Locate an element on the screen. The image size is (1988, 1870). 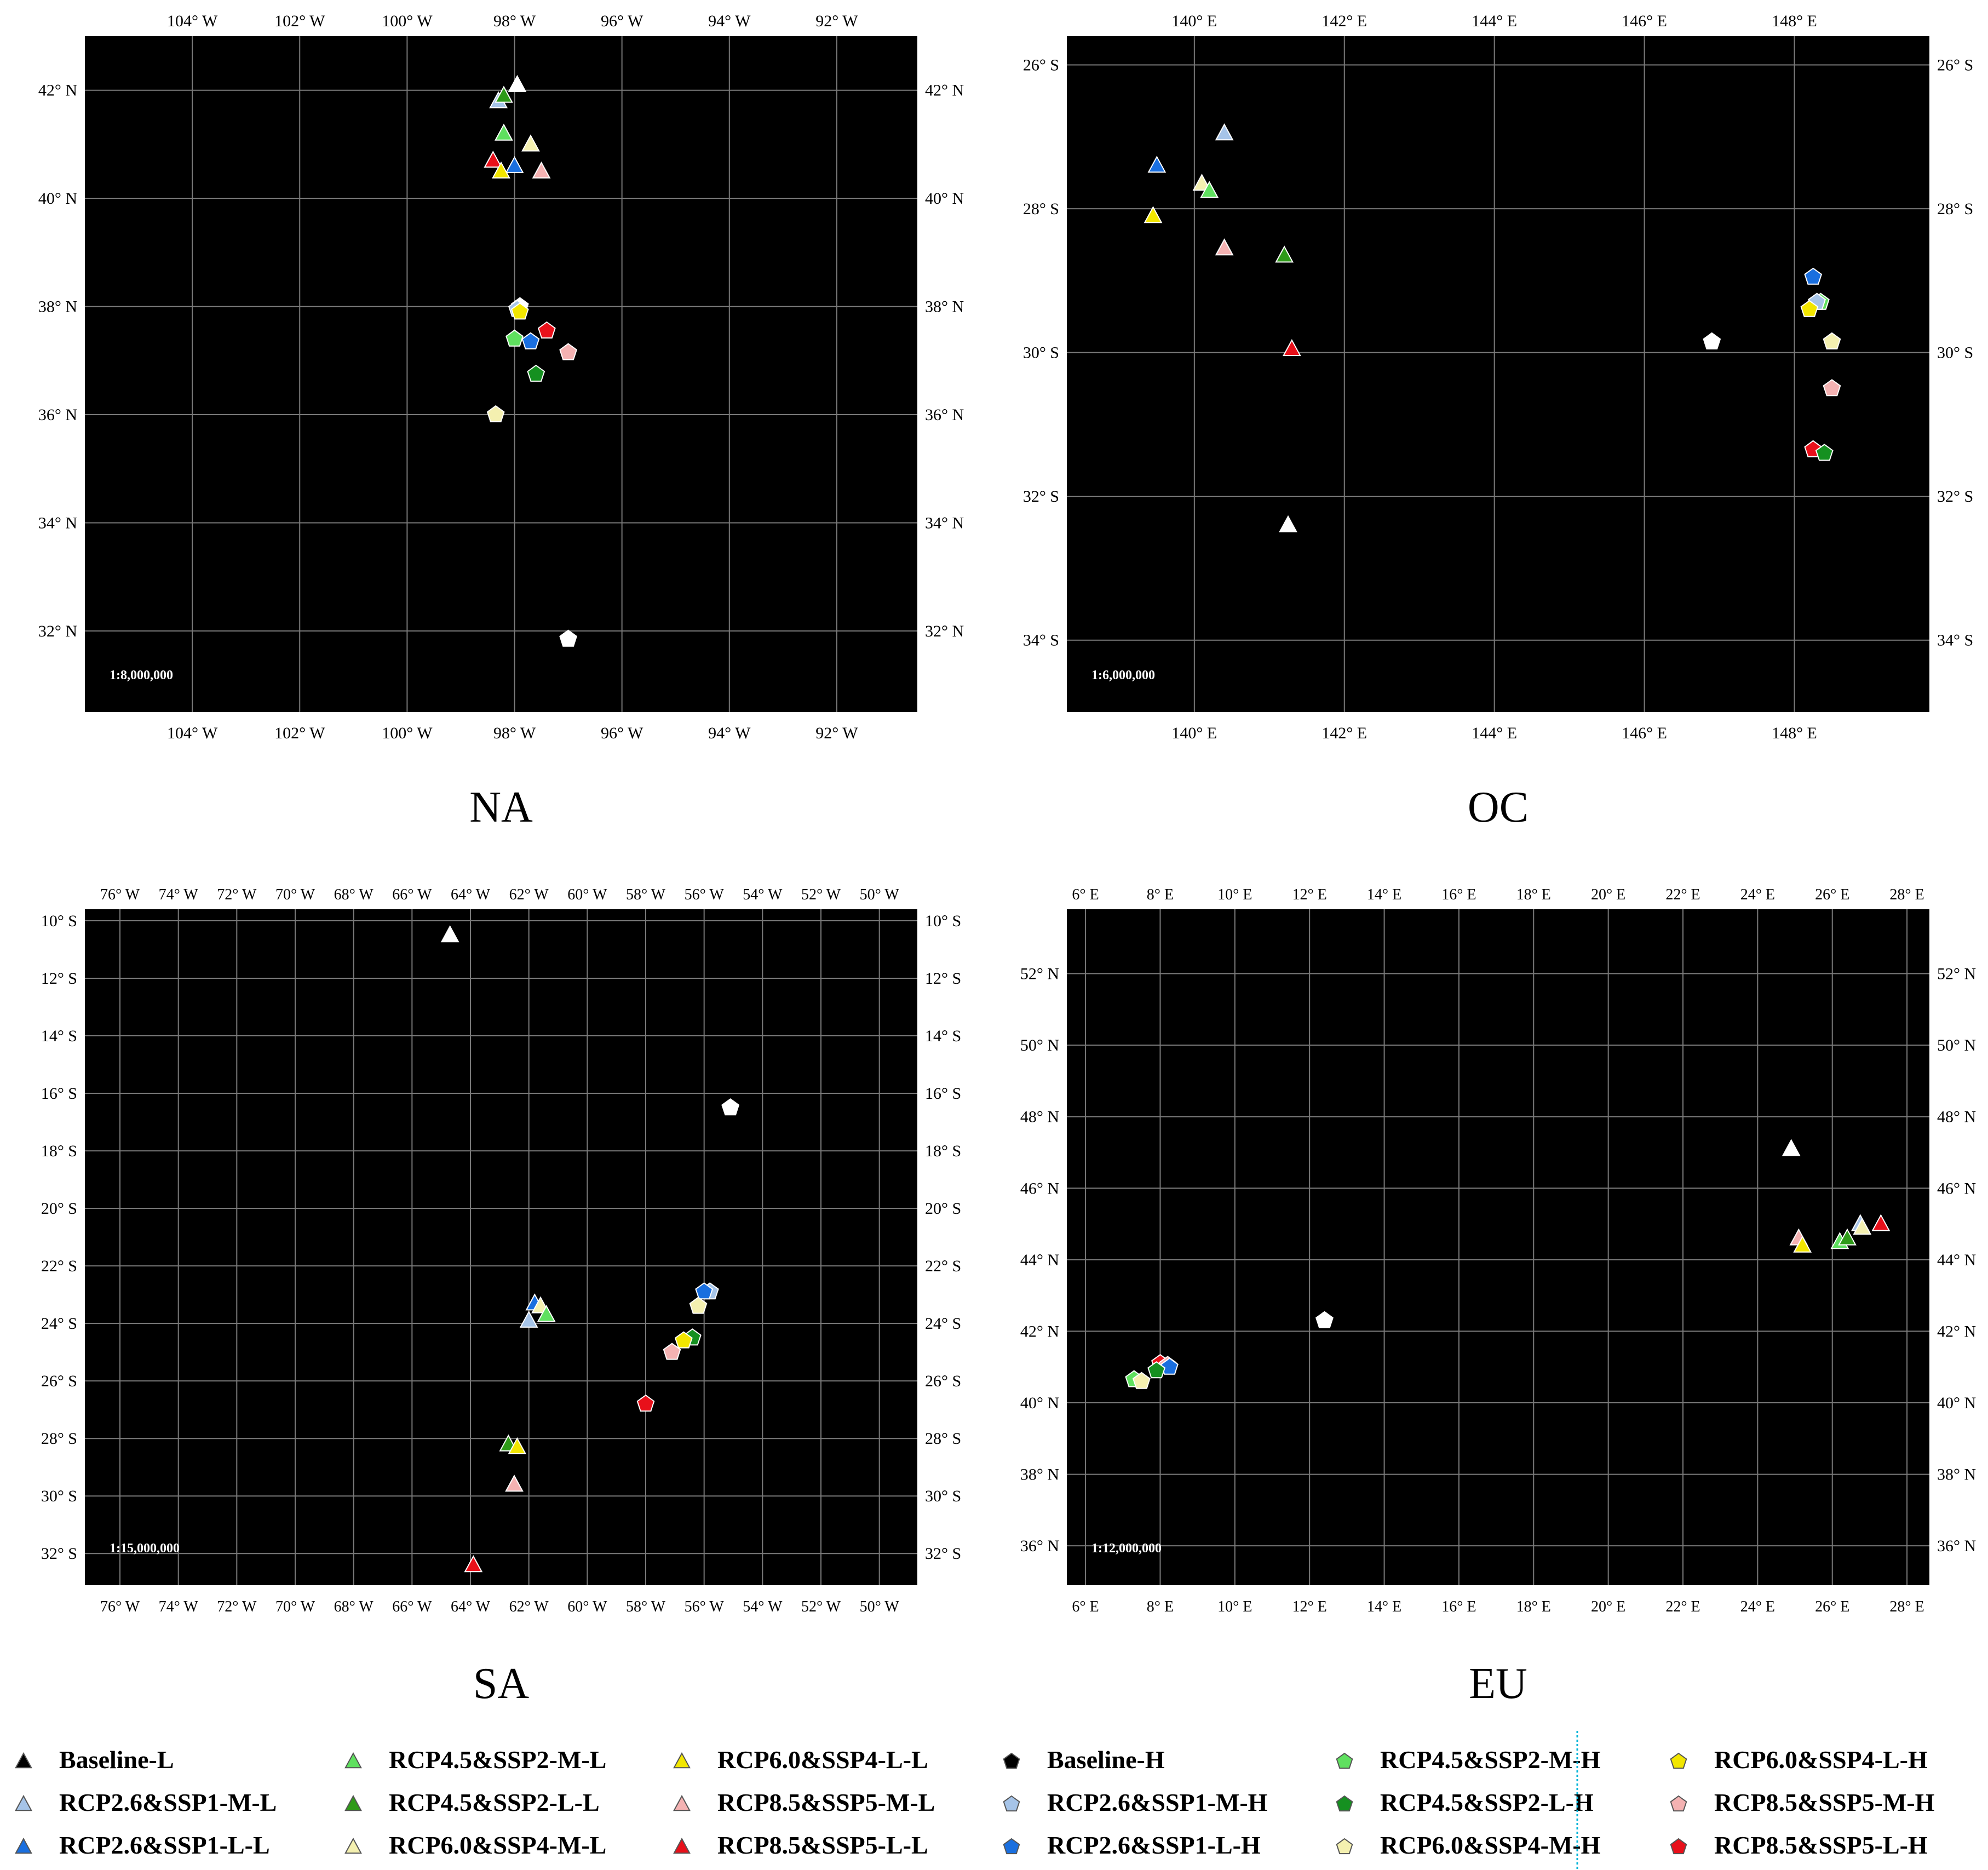
legend-label: RCP4.5&SSP2-L-L is located at coordinates (494, 1802).